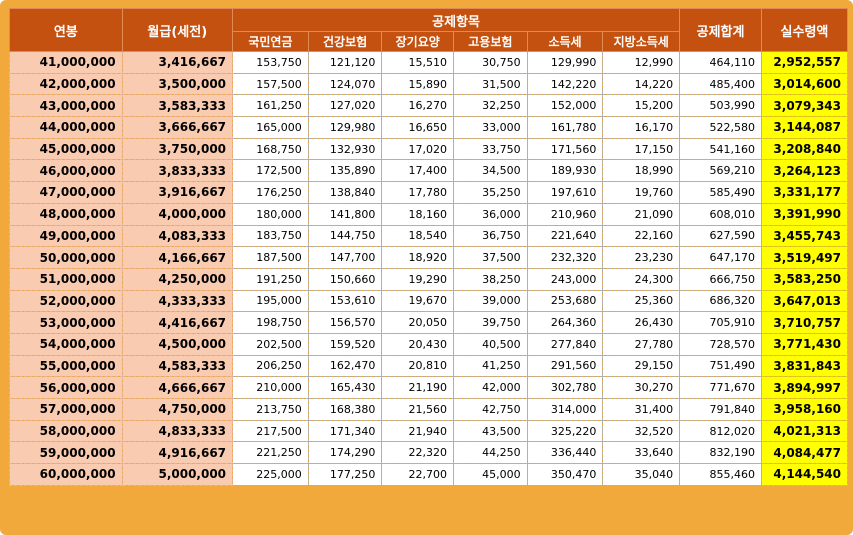  What do you see at coordinates (66, 192) in the screenshot?
I see `cell-annual: 47,000,000` at bounding box center [66, 192].